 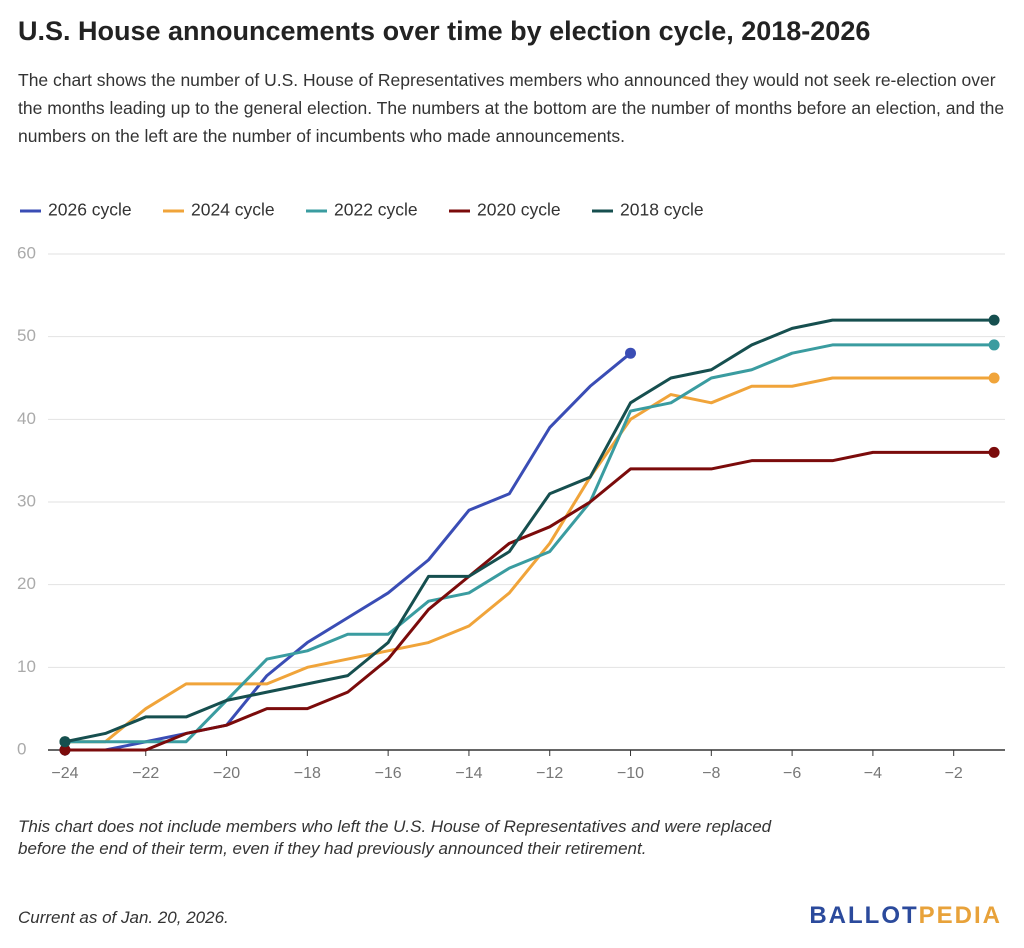 What do you see at coordinates (226, 773) in the screenshot?
I see `x-tick-label: −20` at bounding box center [226, 773].